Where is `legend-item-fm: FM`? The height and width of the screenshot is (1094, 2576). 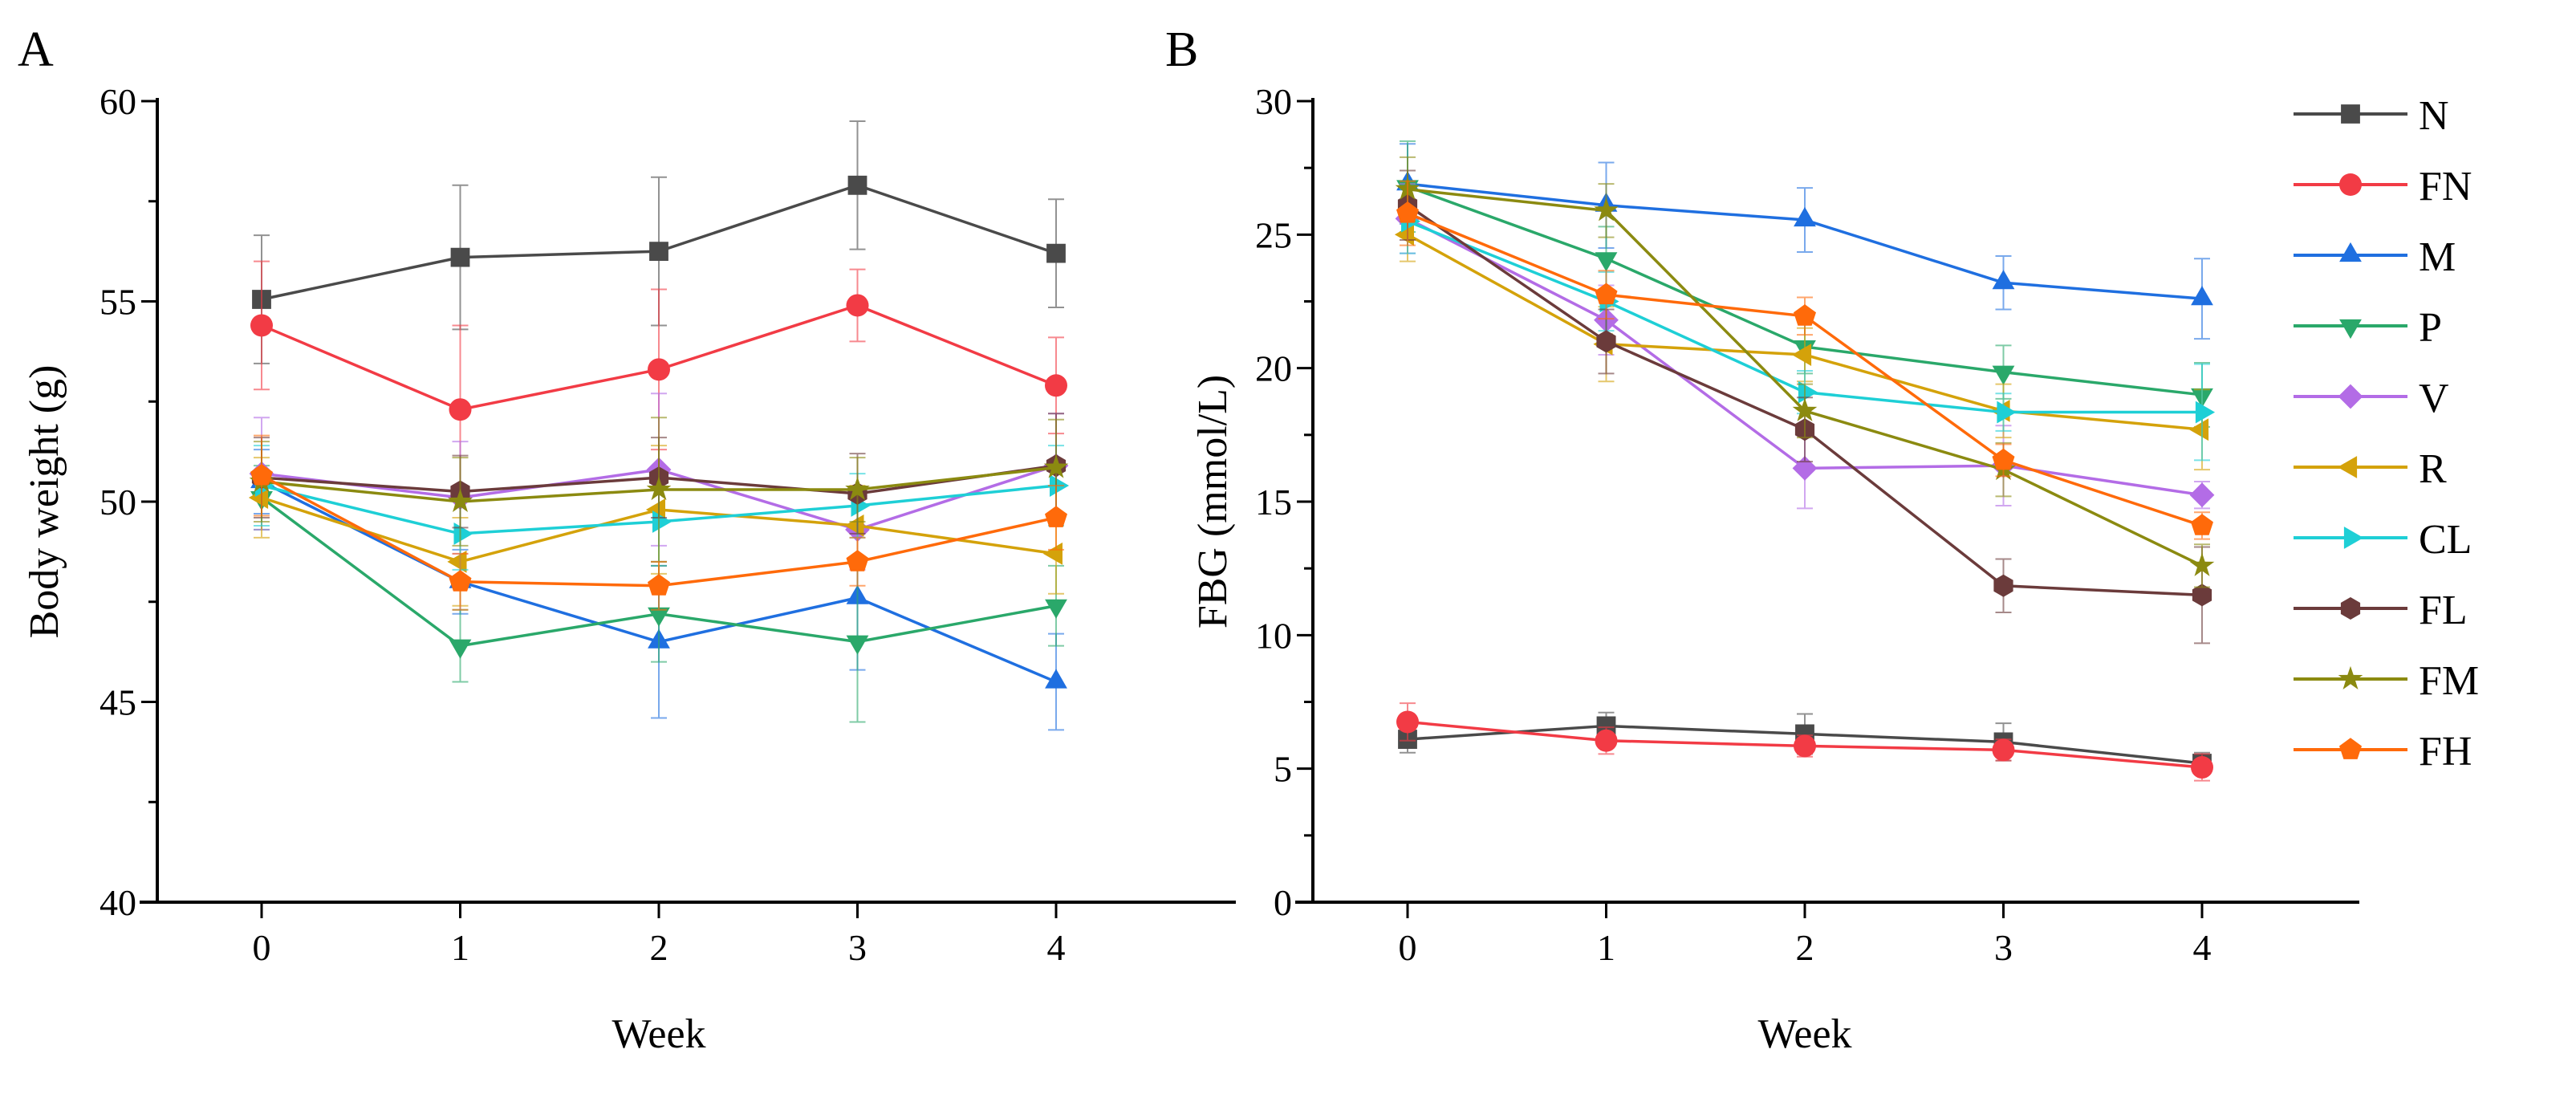
legend-item-fm: FM is located at coordinates (2387, 681).